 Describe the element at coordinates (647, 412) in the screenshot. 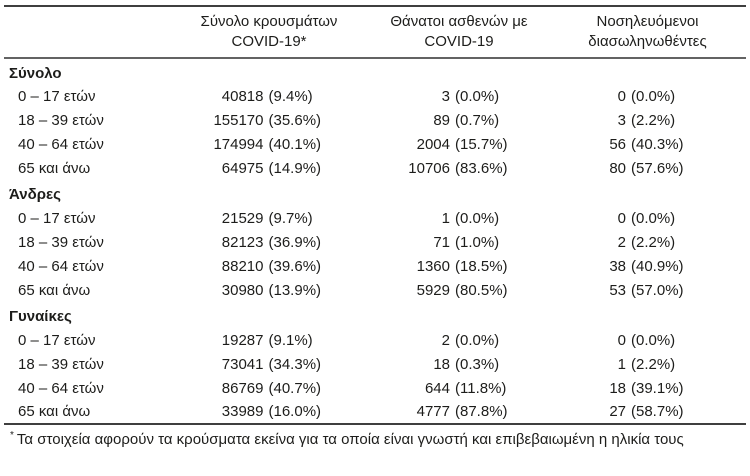

I see `intubated-cell: 27 (58.7%)` at that location.